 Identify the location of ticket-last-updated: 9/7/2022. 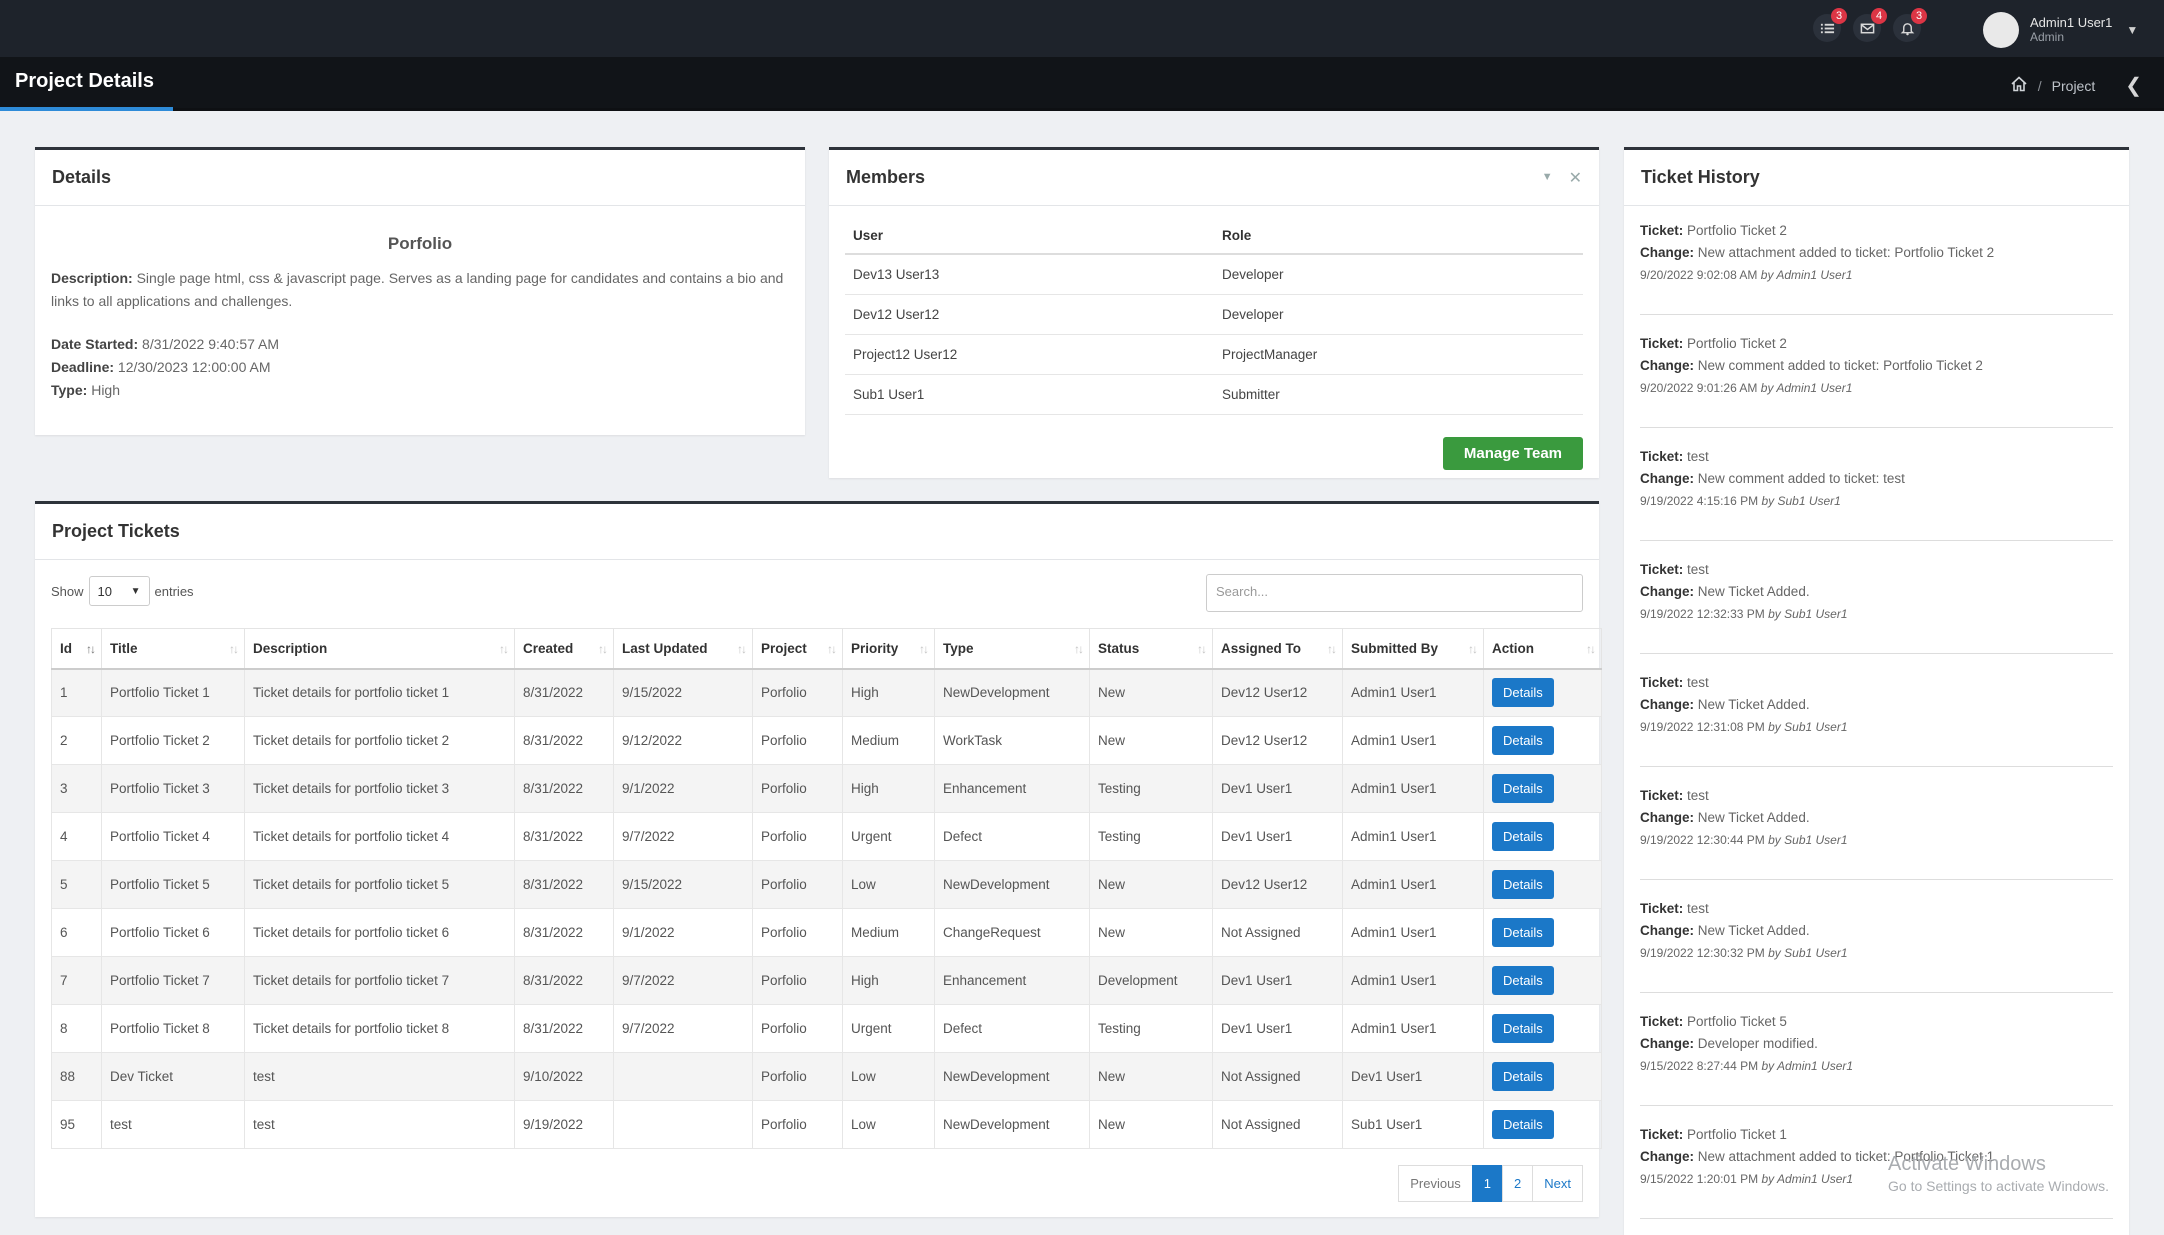
(683, 980).